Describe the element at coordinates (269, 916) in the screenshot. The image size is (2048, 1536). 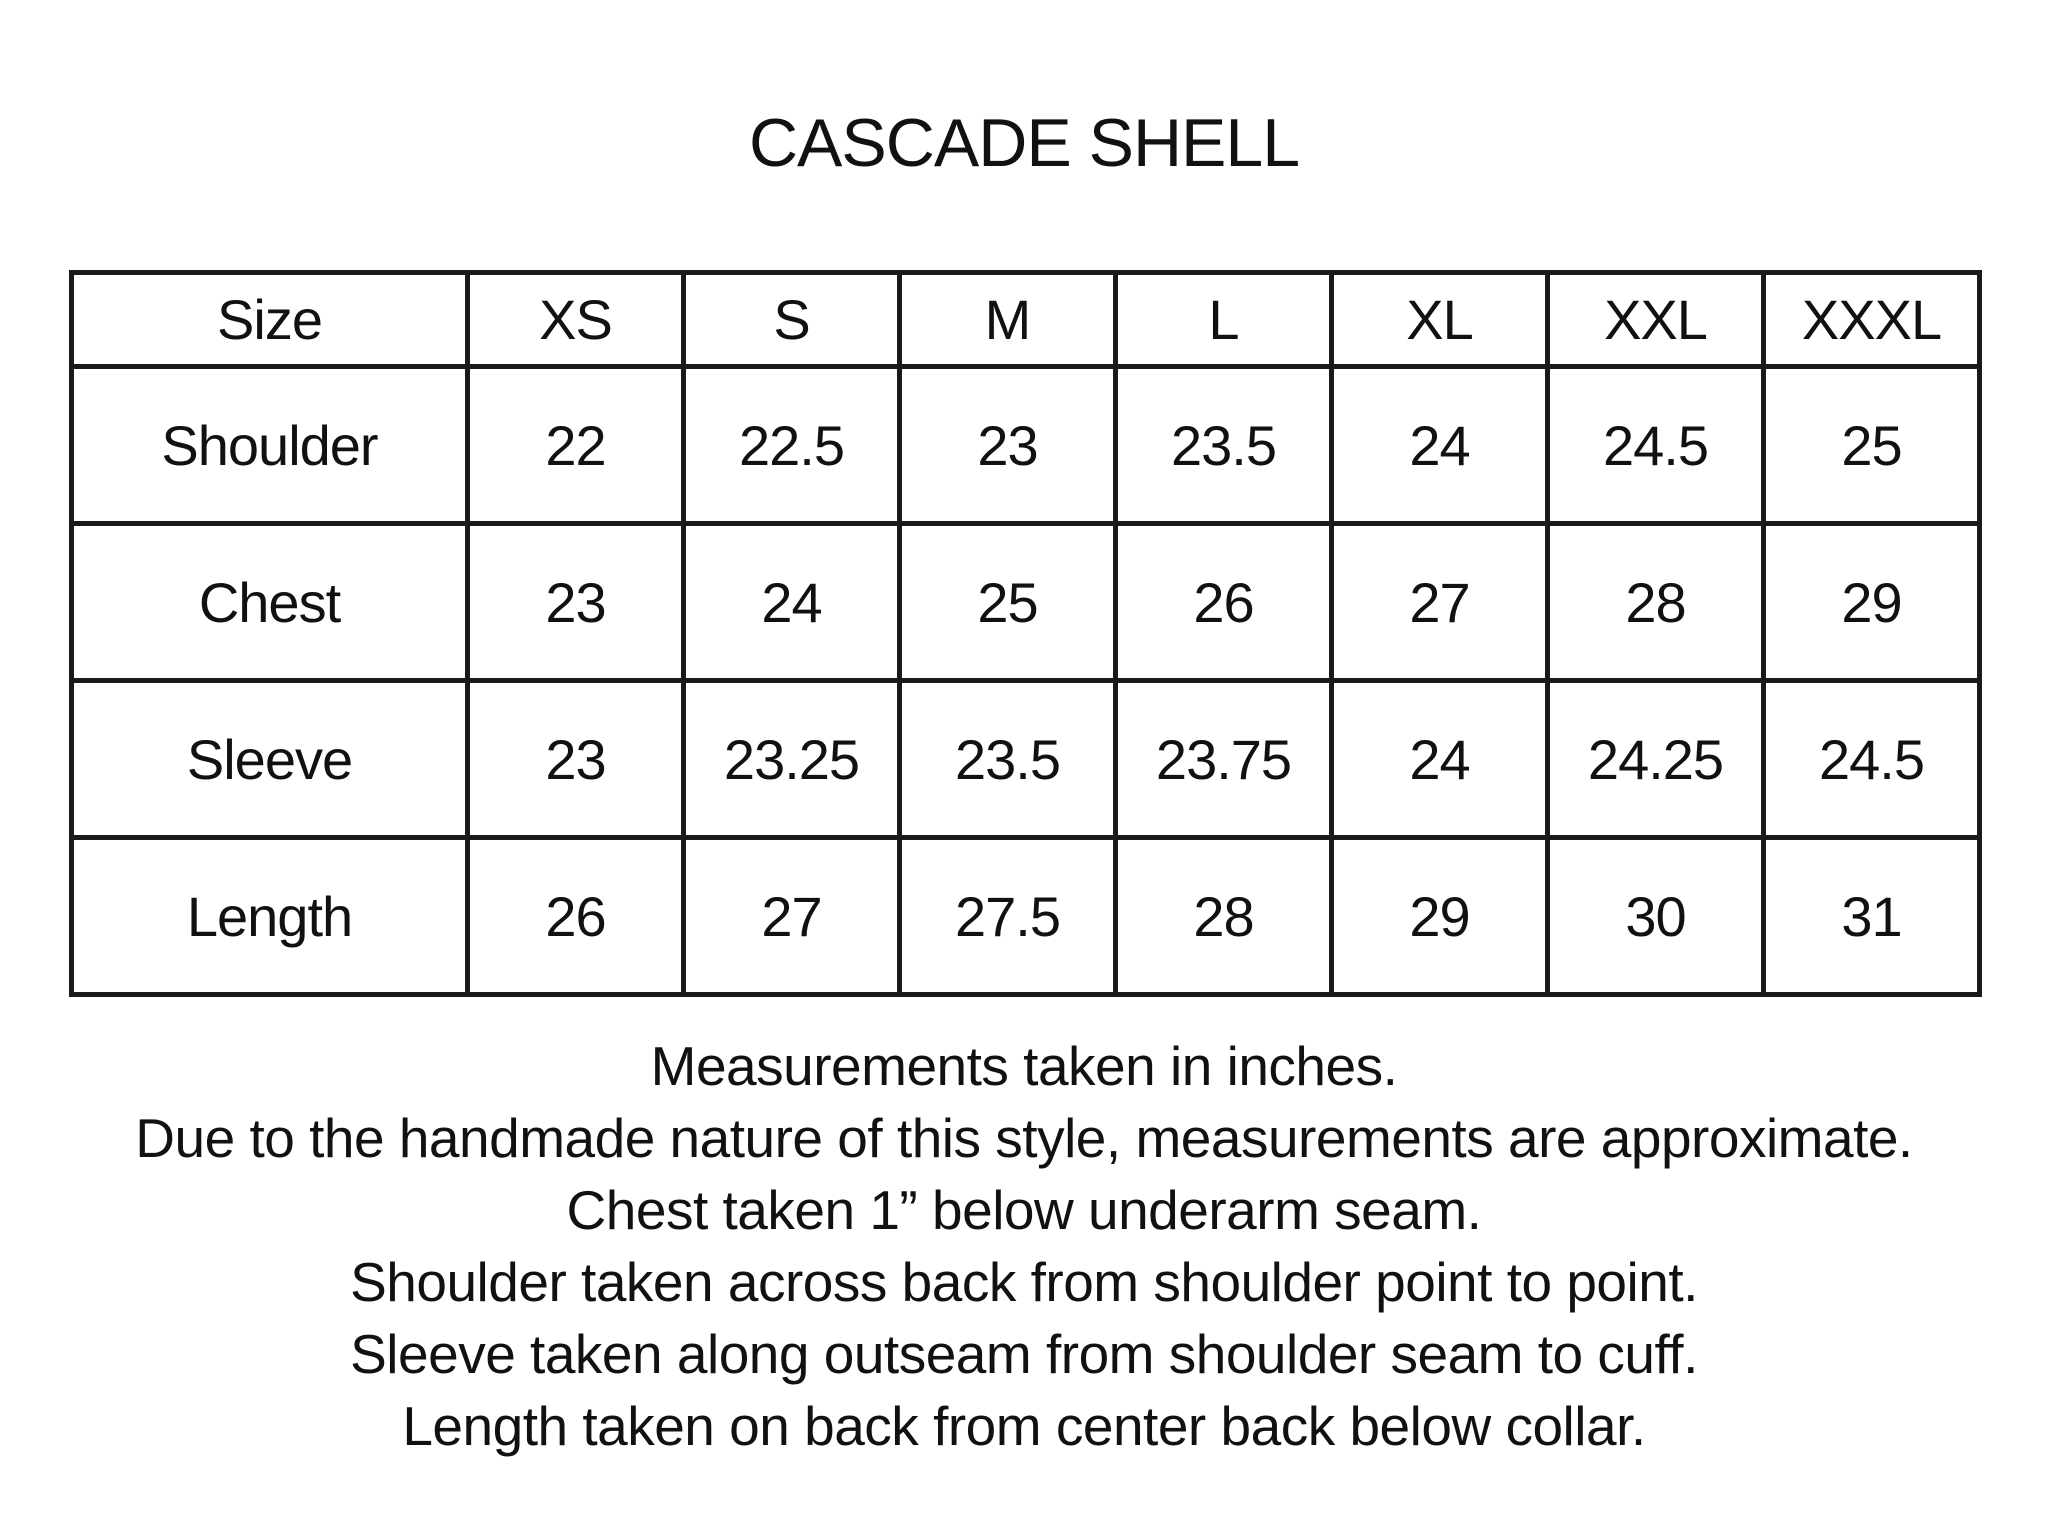
I see `row-label: Length` at that location.